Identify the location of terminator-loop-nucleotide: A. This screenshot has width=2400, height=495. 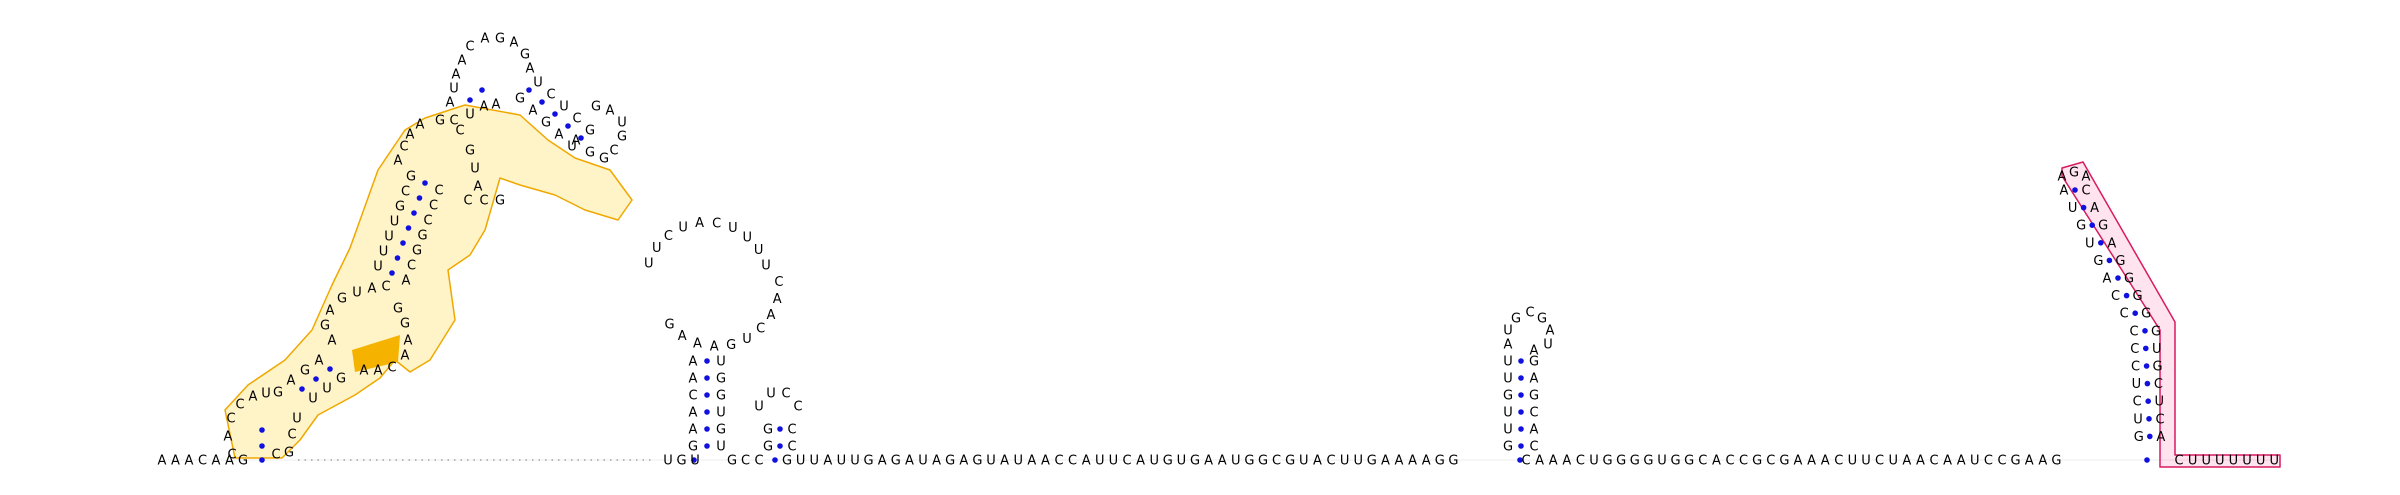
(2086, 177).